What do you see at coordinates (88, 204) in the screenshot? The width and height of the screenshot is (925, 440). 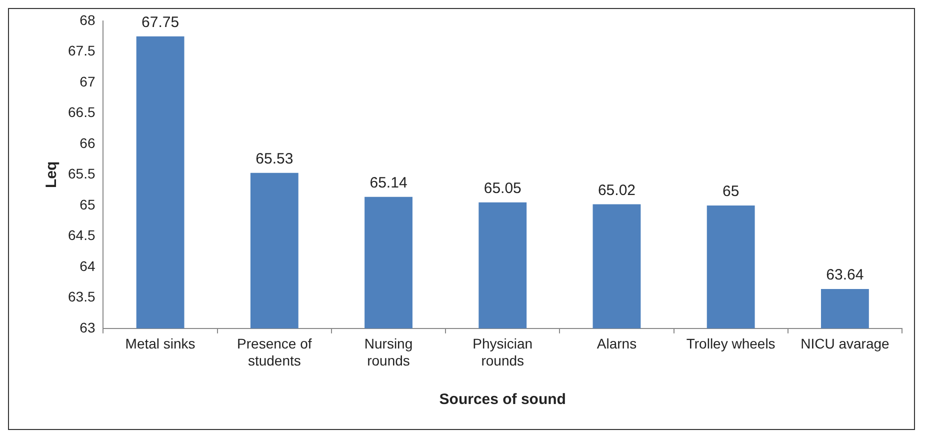 I see `y-tick-label: 65` at bounding box center [88, 204].